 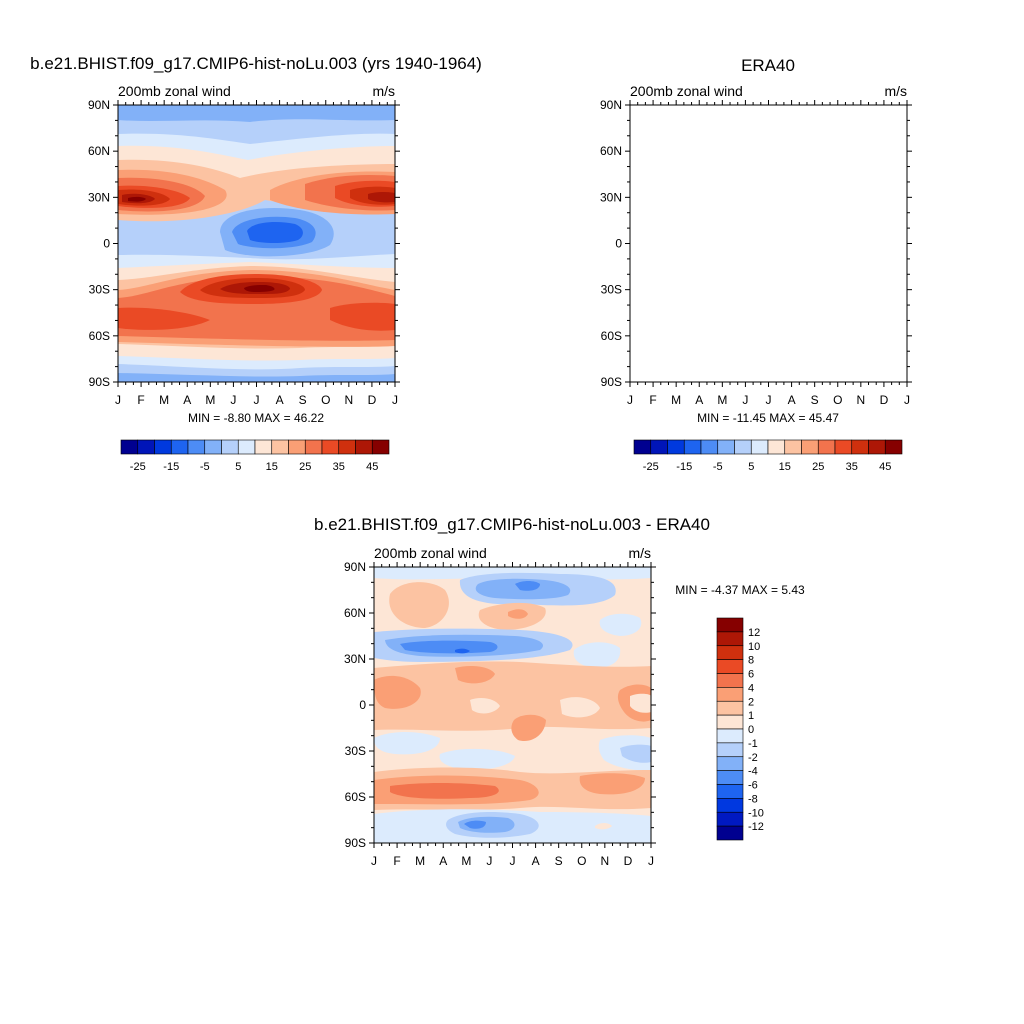 I want to click on left-label: 200mb zonal wind, so click(x=430, y=553).